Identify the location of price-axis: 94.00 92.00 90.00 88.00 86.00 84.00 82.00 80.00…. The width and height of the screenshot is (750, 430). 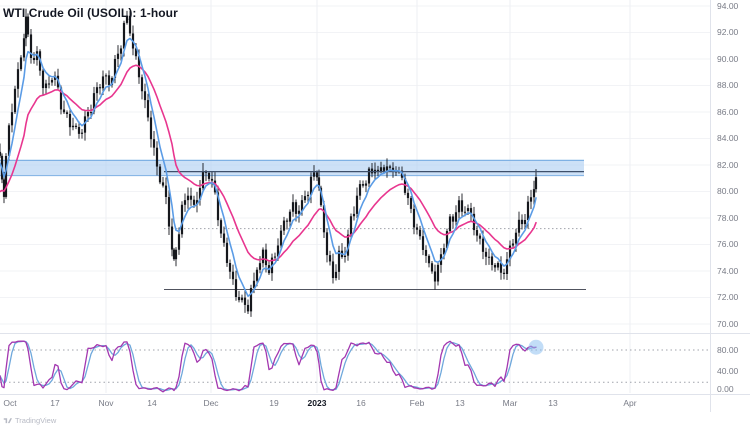
(730, 206).